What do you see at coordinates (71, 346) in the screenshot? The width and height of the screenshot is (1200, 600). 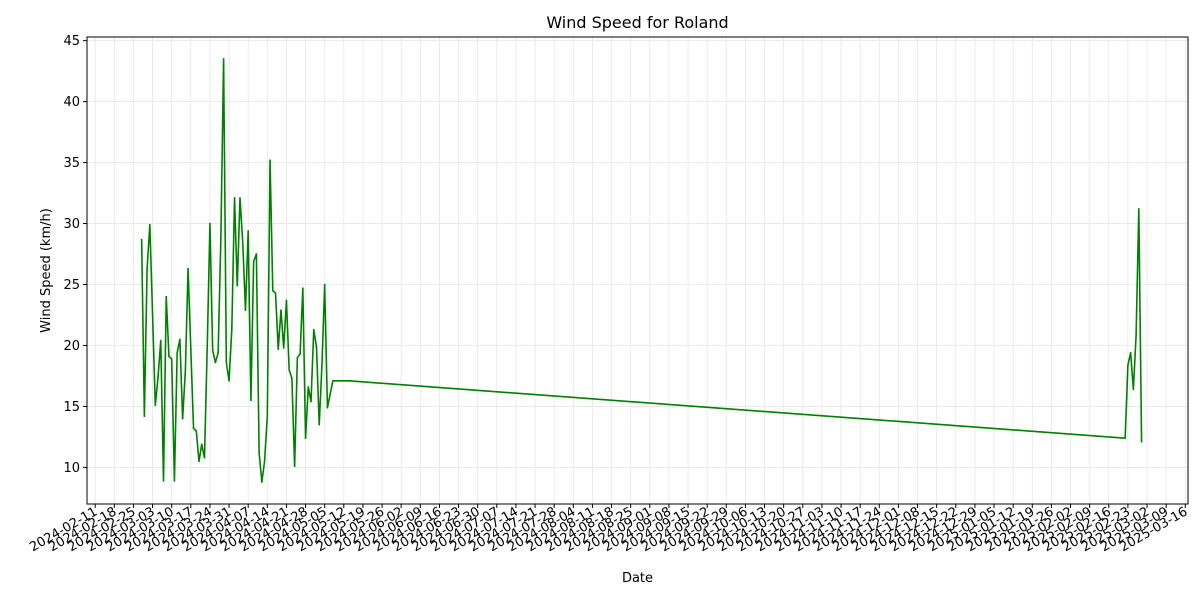 I see `y-tick-label: 20` at bounding box center [71, 346].